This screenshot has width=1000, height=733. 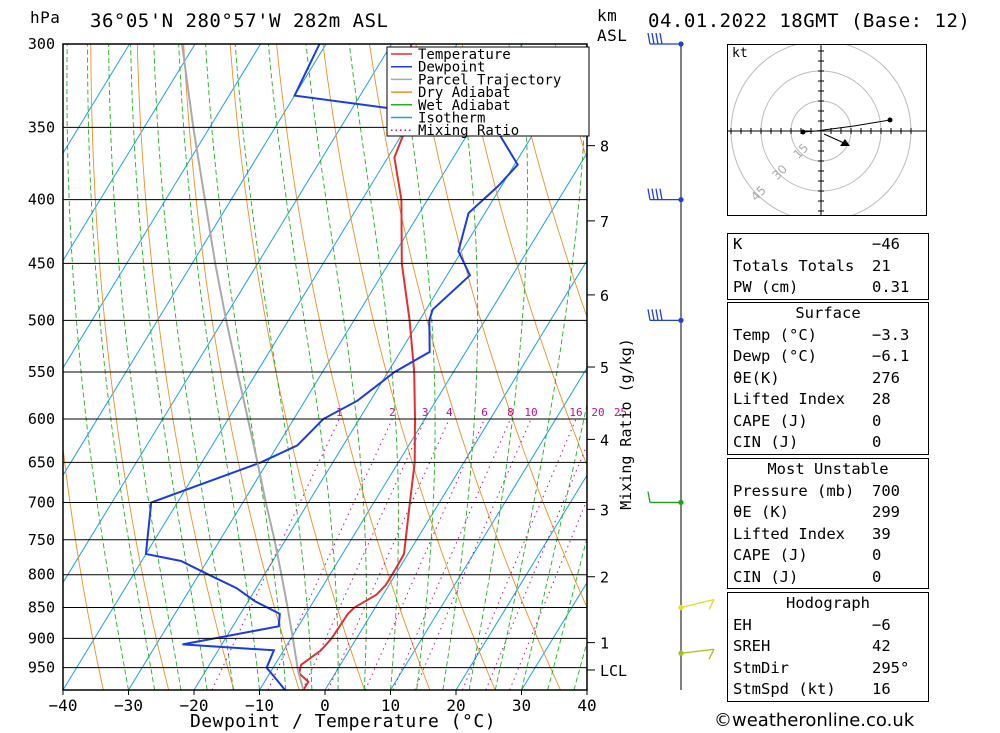 I want to click on height-tick-label: 6, so click(x=604, y=296).